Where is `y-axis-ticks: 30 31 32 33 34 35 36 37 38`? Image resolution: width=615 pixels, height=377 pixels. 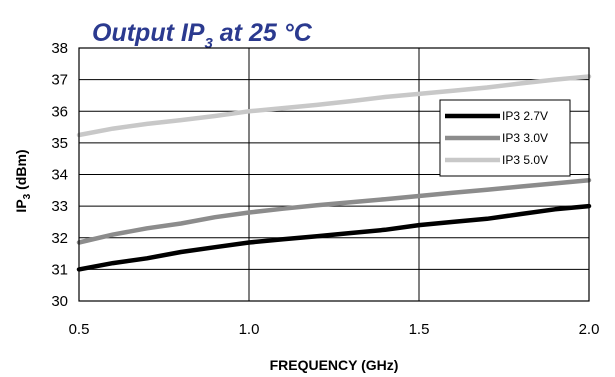 y-axis-ticks: 30 31 32 33 34 35 36 37 38 is located at coordinates (59, 175).